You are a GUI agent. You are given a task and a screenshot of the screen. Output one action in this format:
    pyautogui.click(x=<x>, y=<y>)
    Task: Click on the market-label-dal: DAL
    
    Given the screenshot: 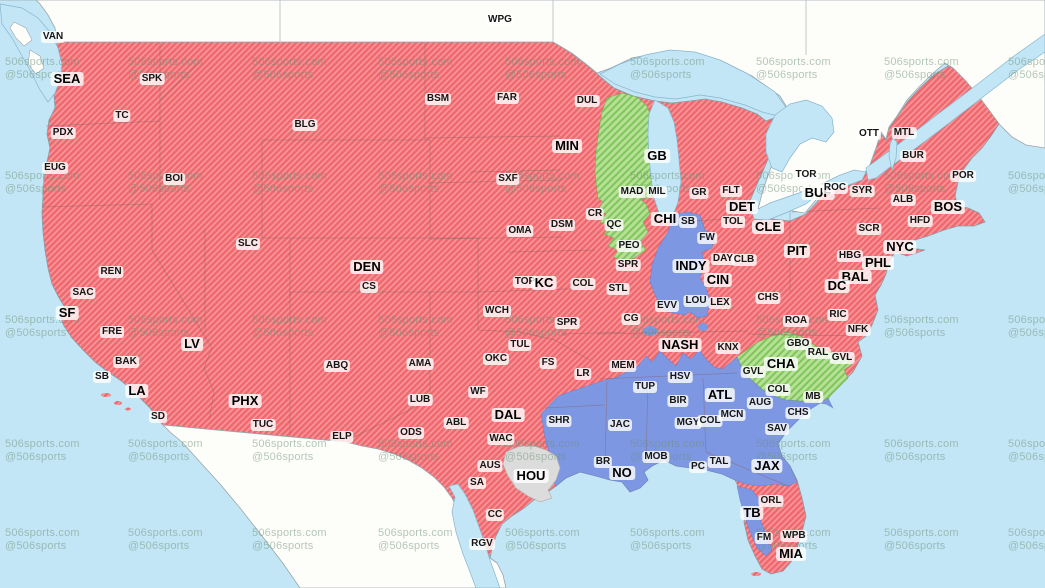 What is the action you would take?
    pyautogui.click(x=508, y=415)
    